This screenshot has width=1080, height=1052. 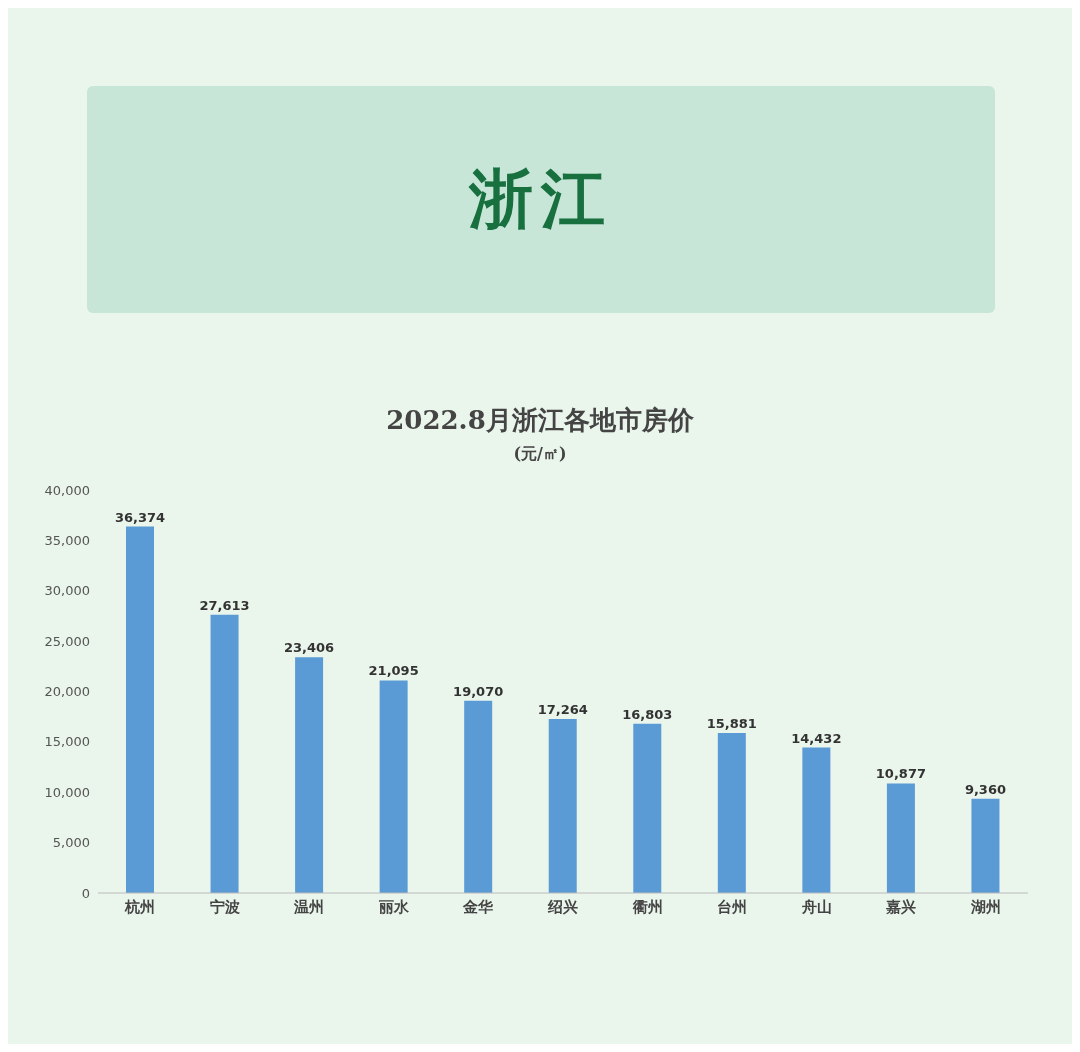 What do you see at coordinates (309, 906) in the screenshot?
I see `x-tick-label: 温州` at bounding box center [309, 906].